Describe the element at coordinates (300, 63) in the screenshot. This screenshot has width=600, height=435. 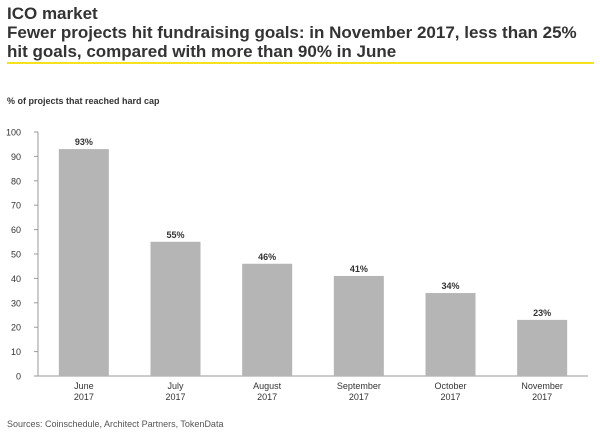
I see `title-divider` at that location.